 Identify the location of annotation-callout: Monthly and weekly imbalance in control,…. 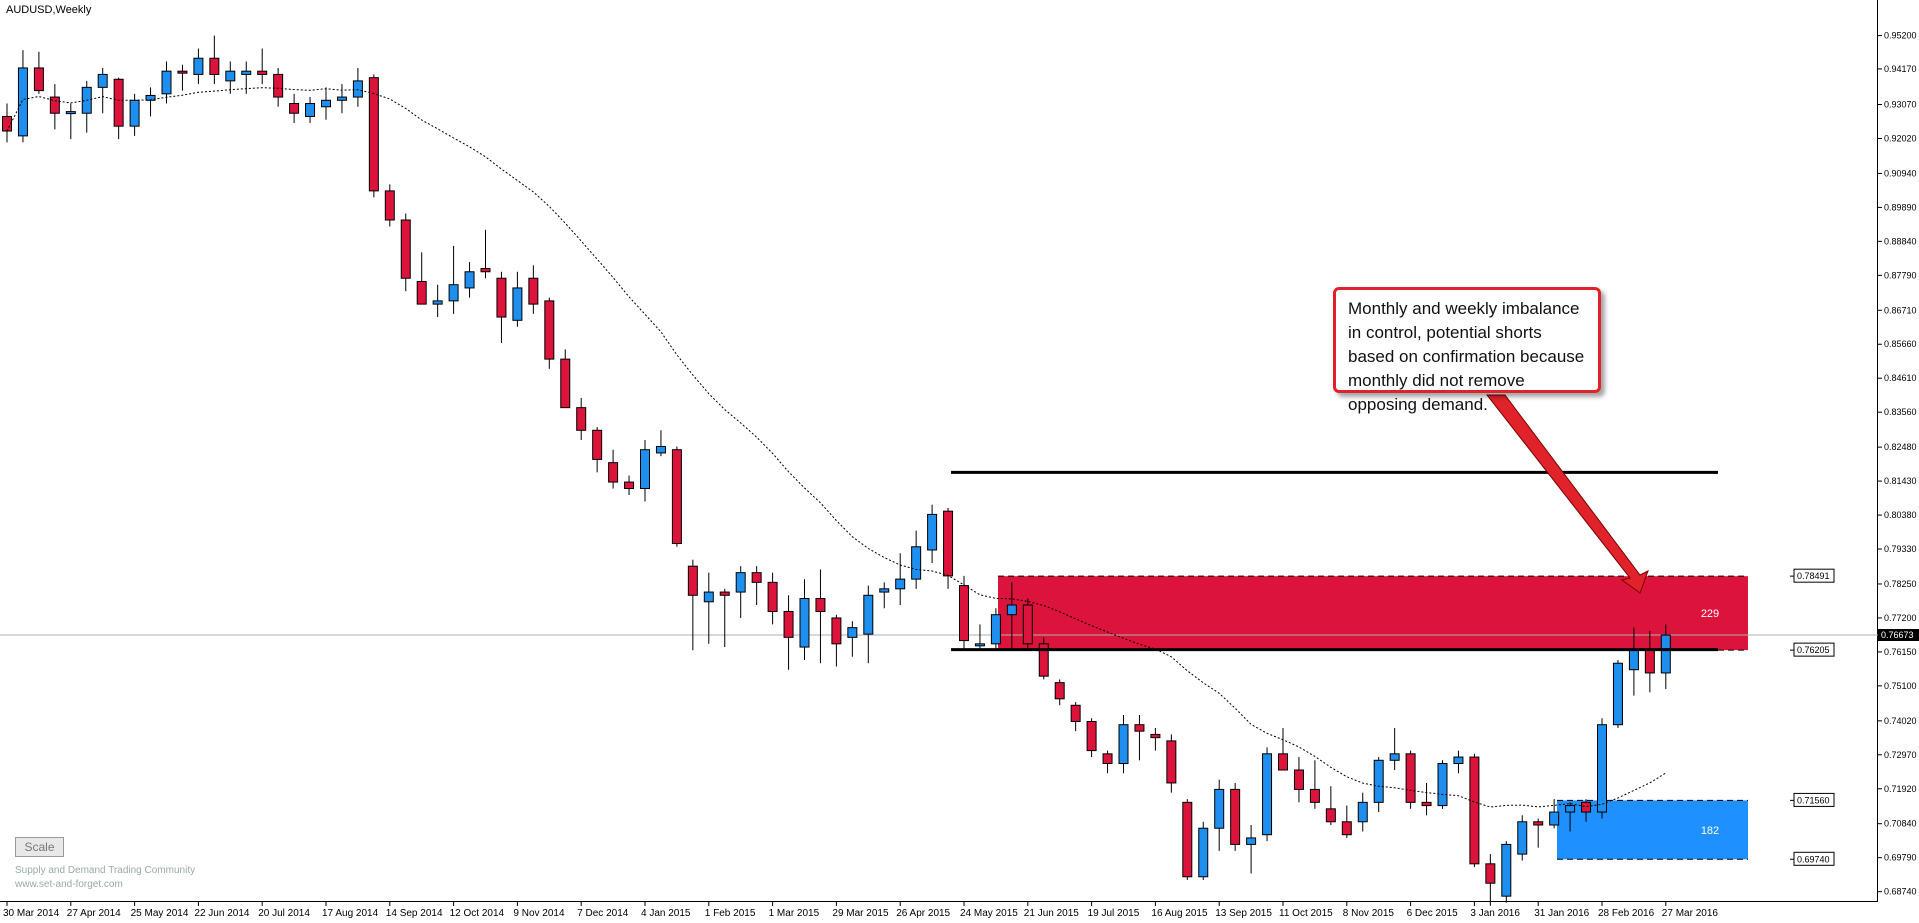
(1467, 350).